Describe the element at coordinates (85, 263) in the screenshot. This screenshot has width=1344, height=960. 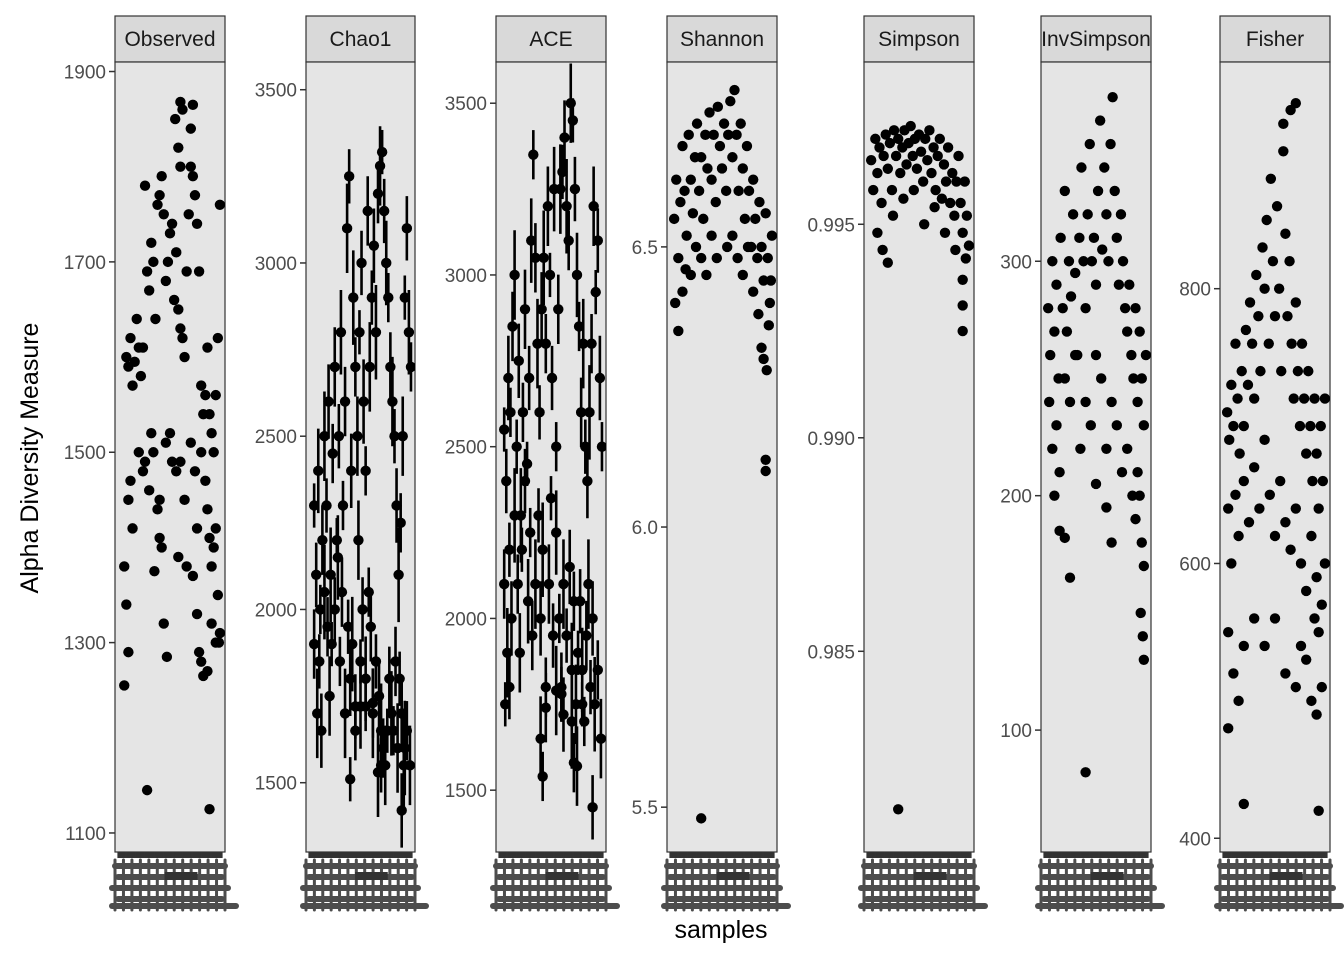
I see `y-tick-label: 1700` at that location.